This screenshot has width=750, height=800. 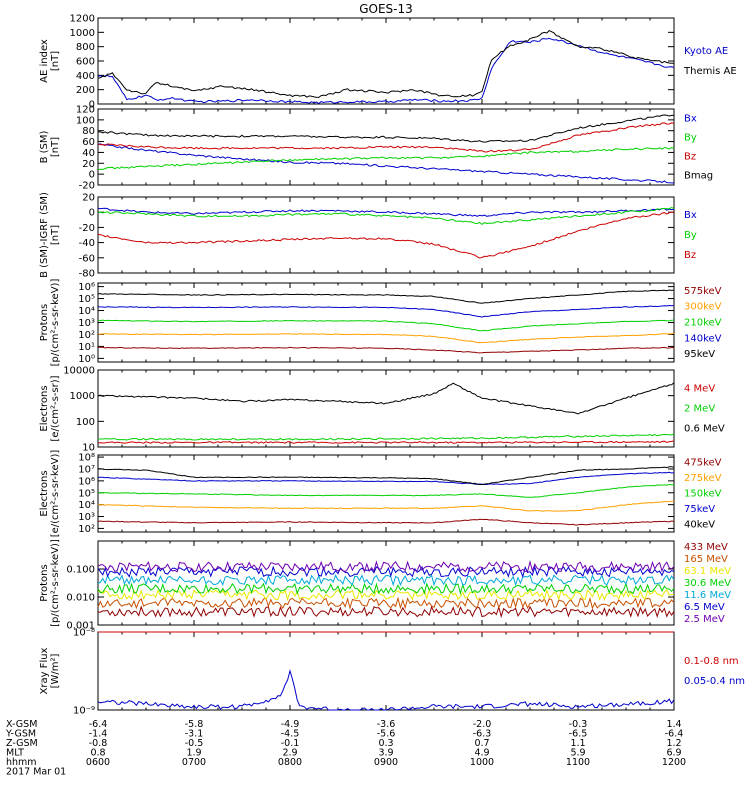 I want to click on time-axis-value: 0900, so click(x=386, y=762).